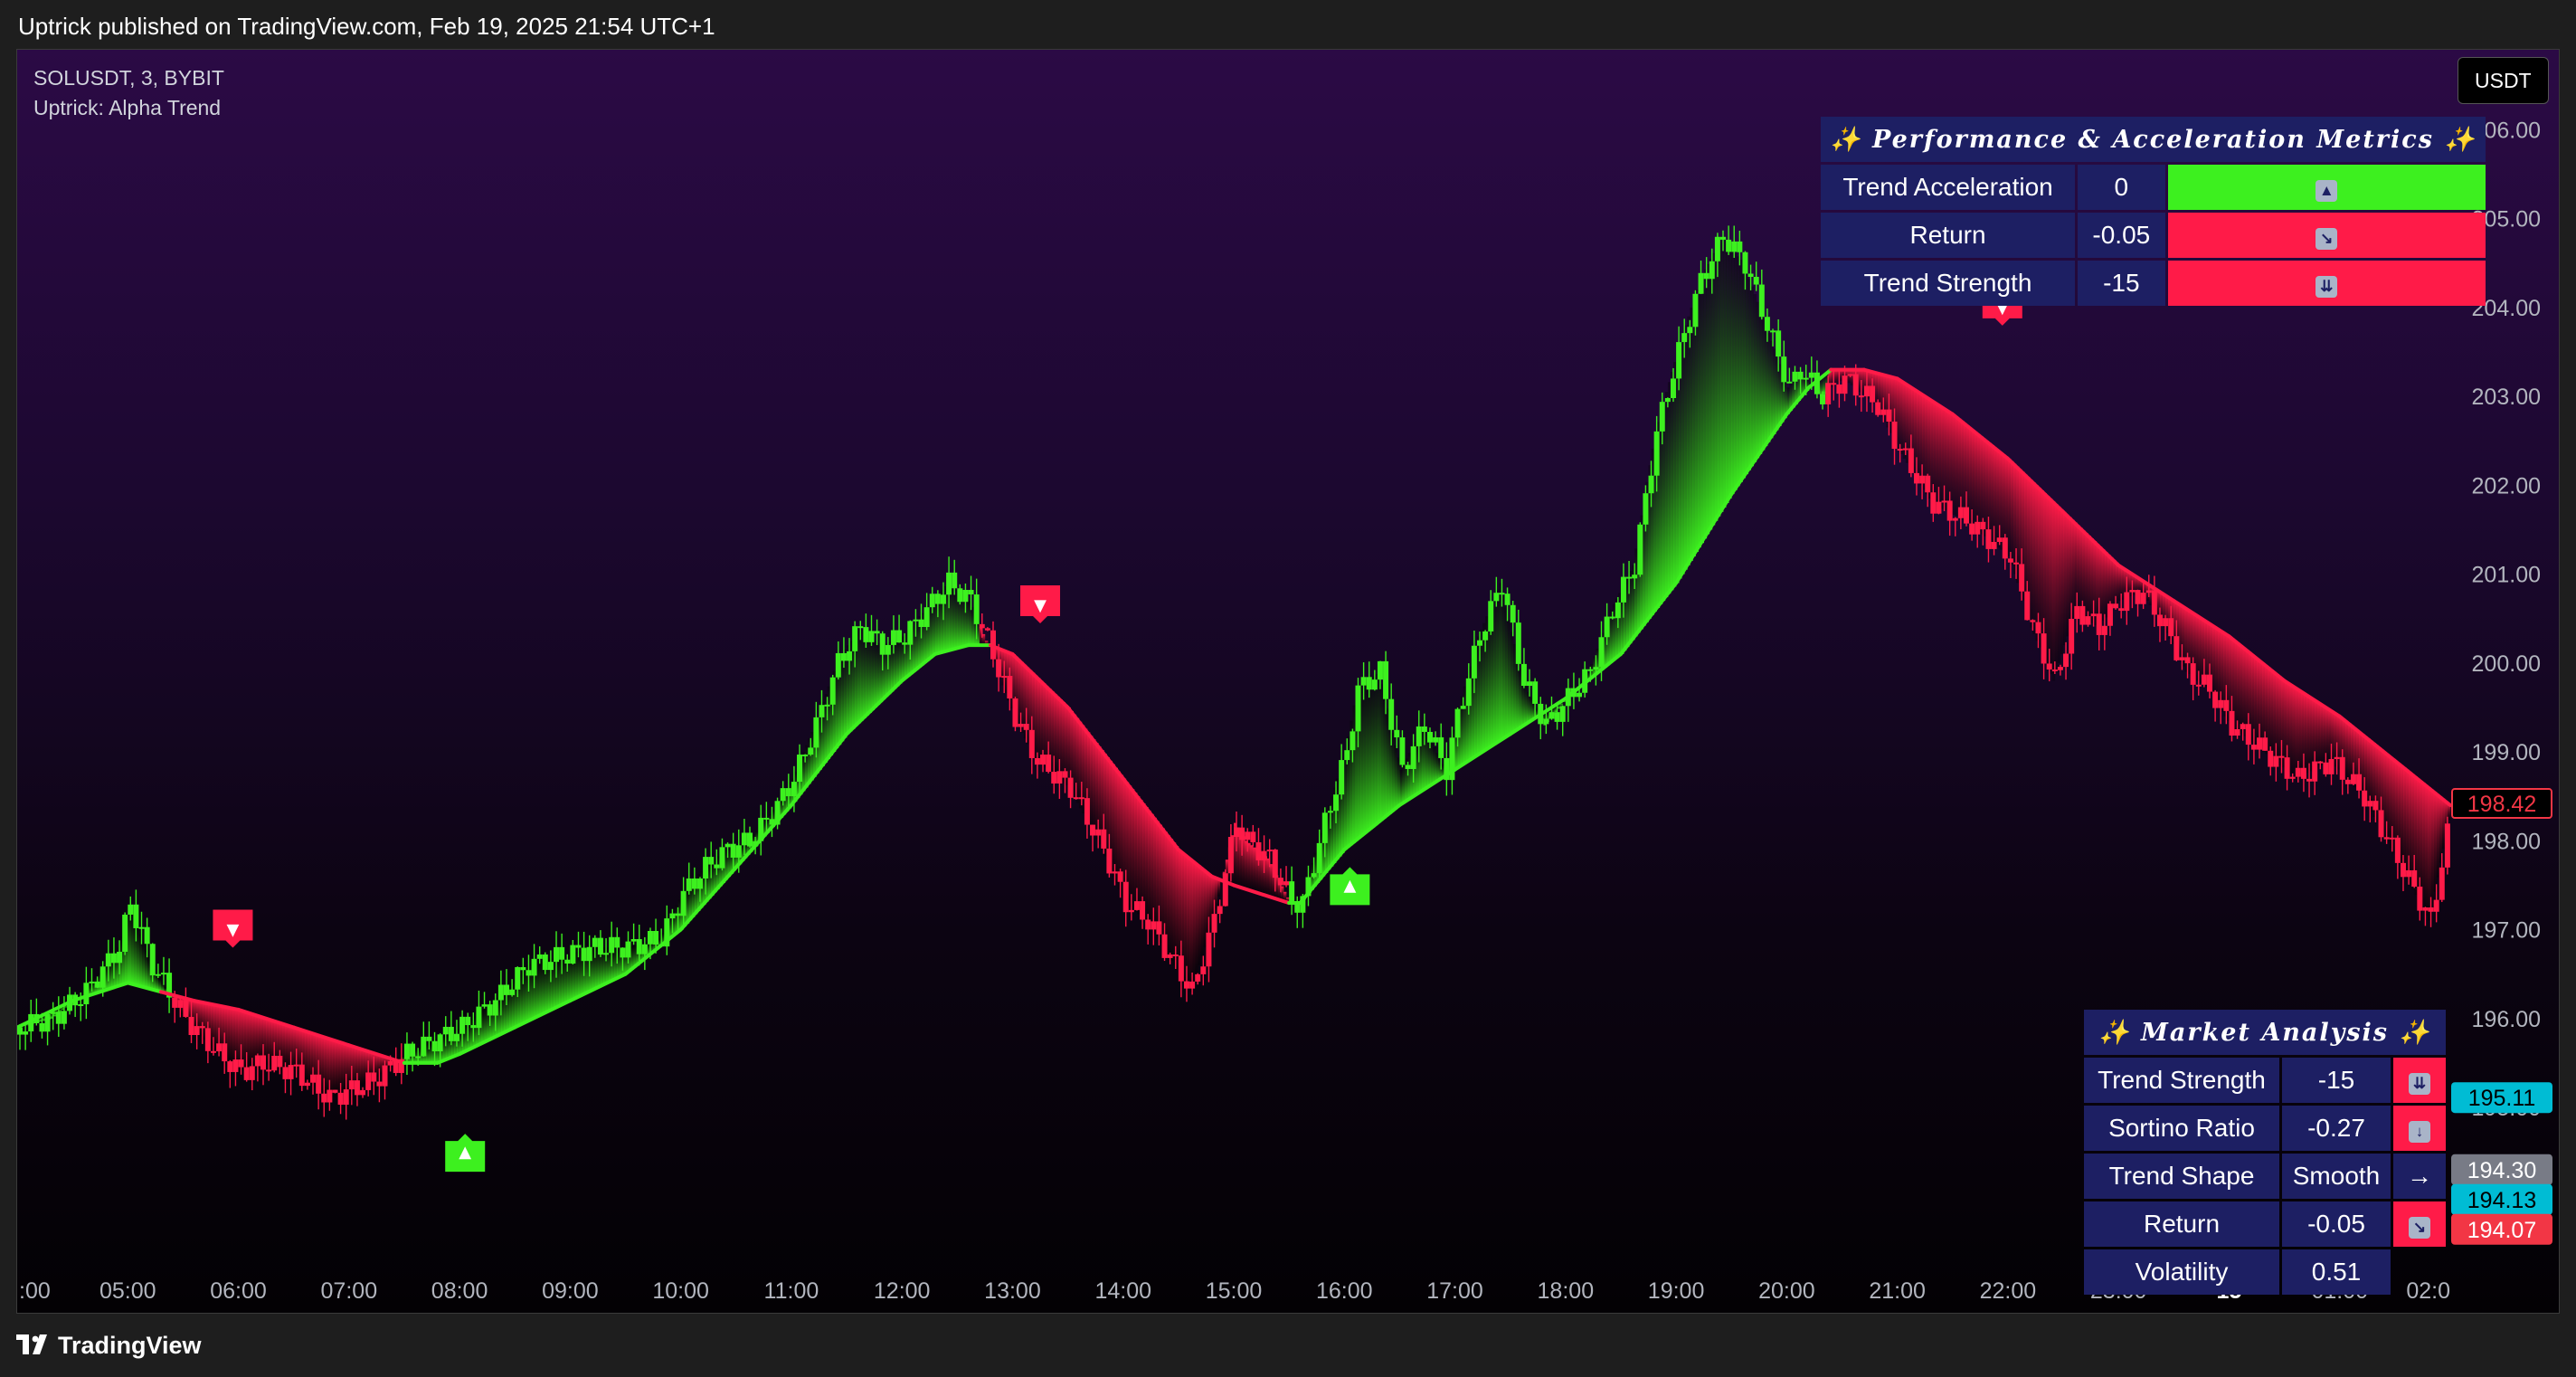 The image size is (2576, 1377). What do you see at coordinates (130, 1345) in the screenshot?
I see `tradingview-brand: TradingView` at bounding box center [130, 1345].